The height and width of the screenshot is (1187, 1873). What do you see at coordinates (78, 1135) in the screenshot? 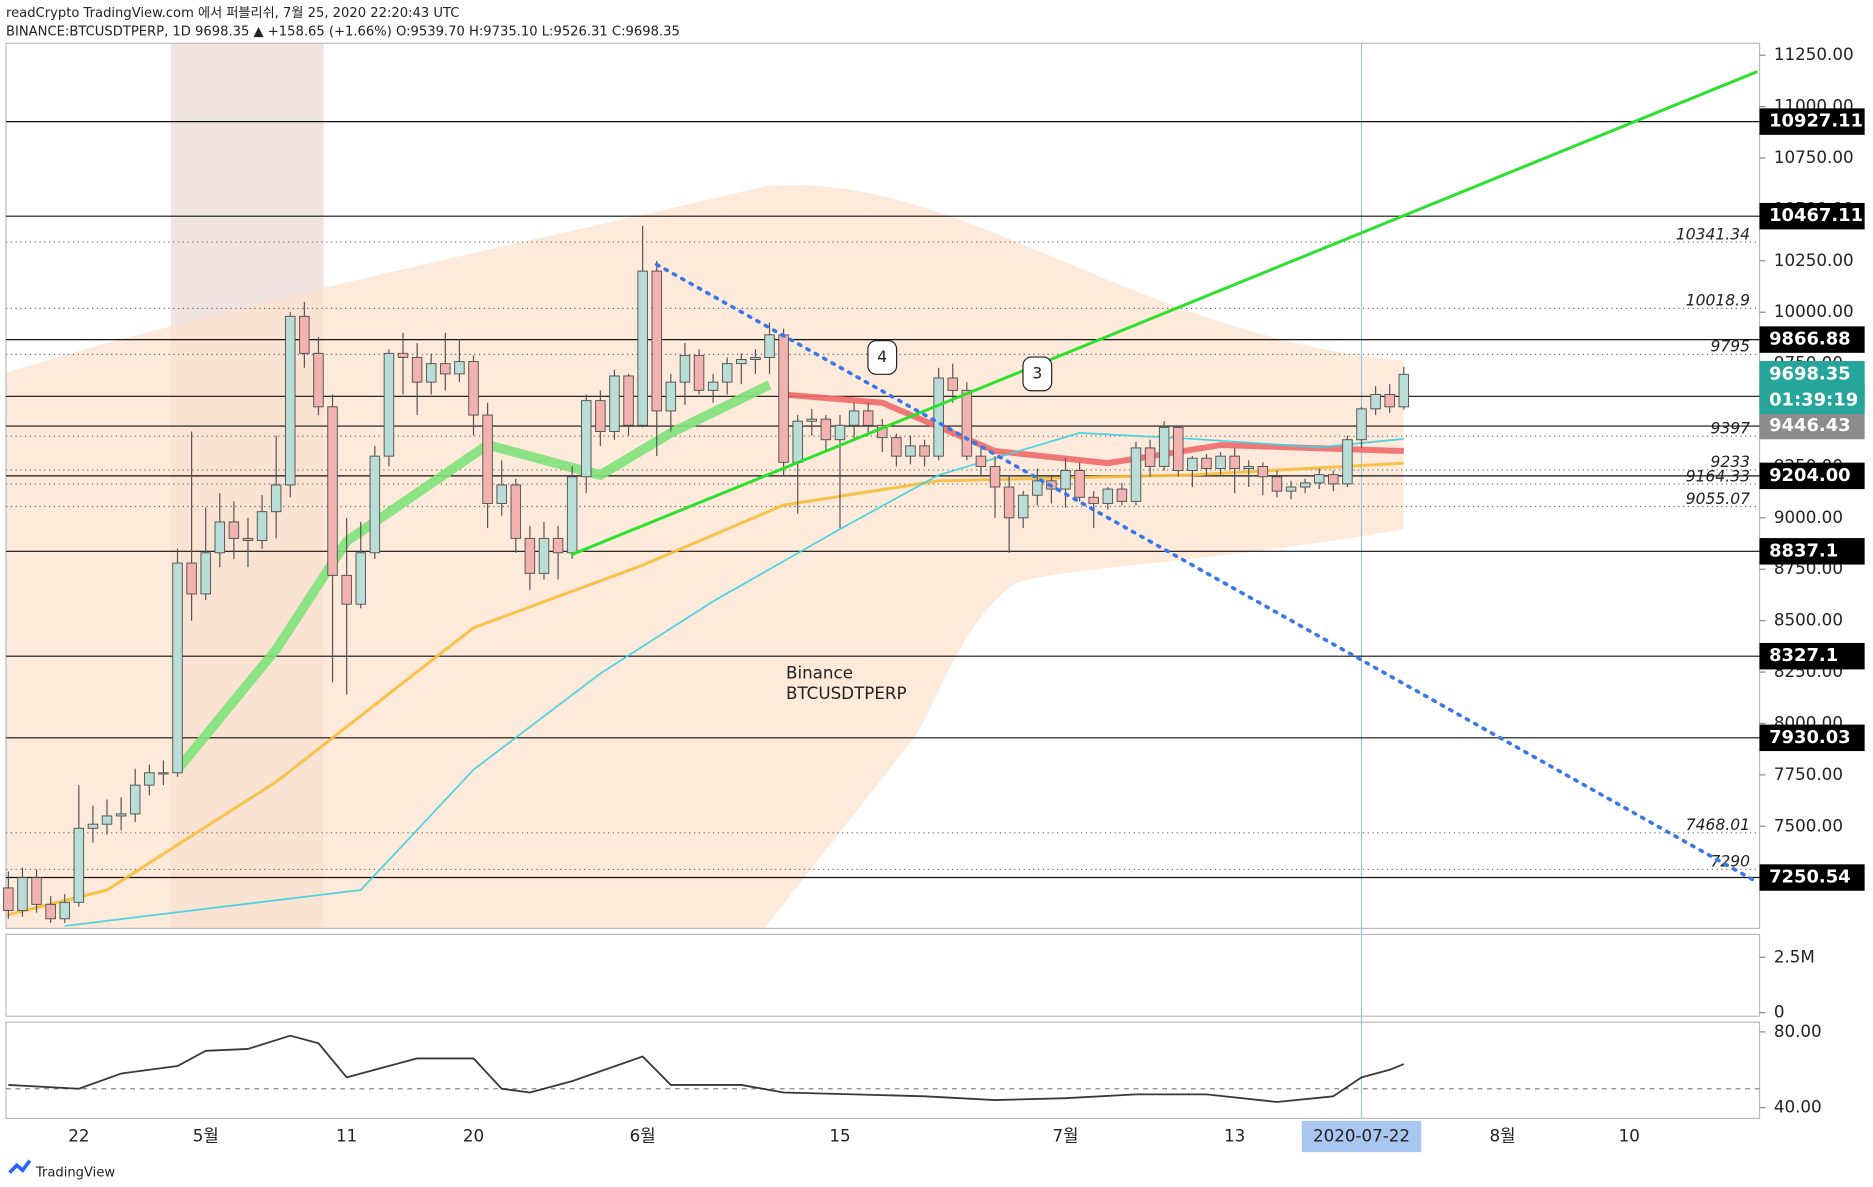
I see `x-tick-label: 22` at bounding box center [78, 1135].